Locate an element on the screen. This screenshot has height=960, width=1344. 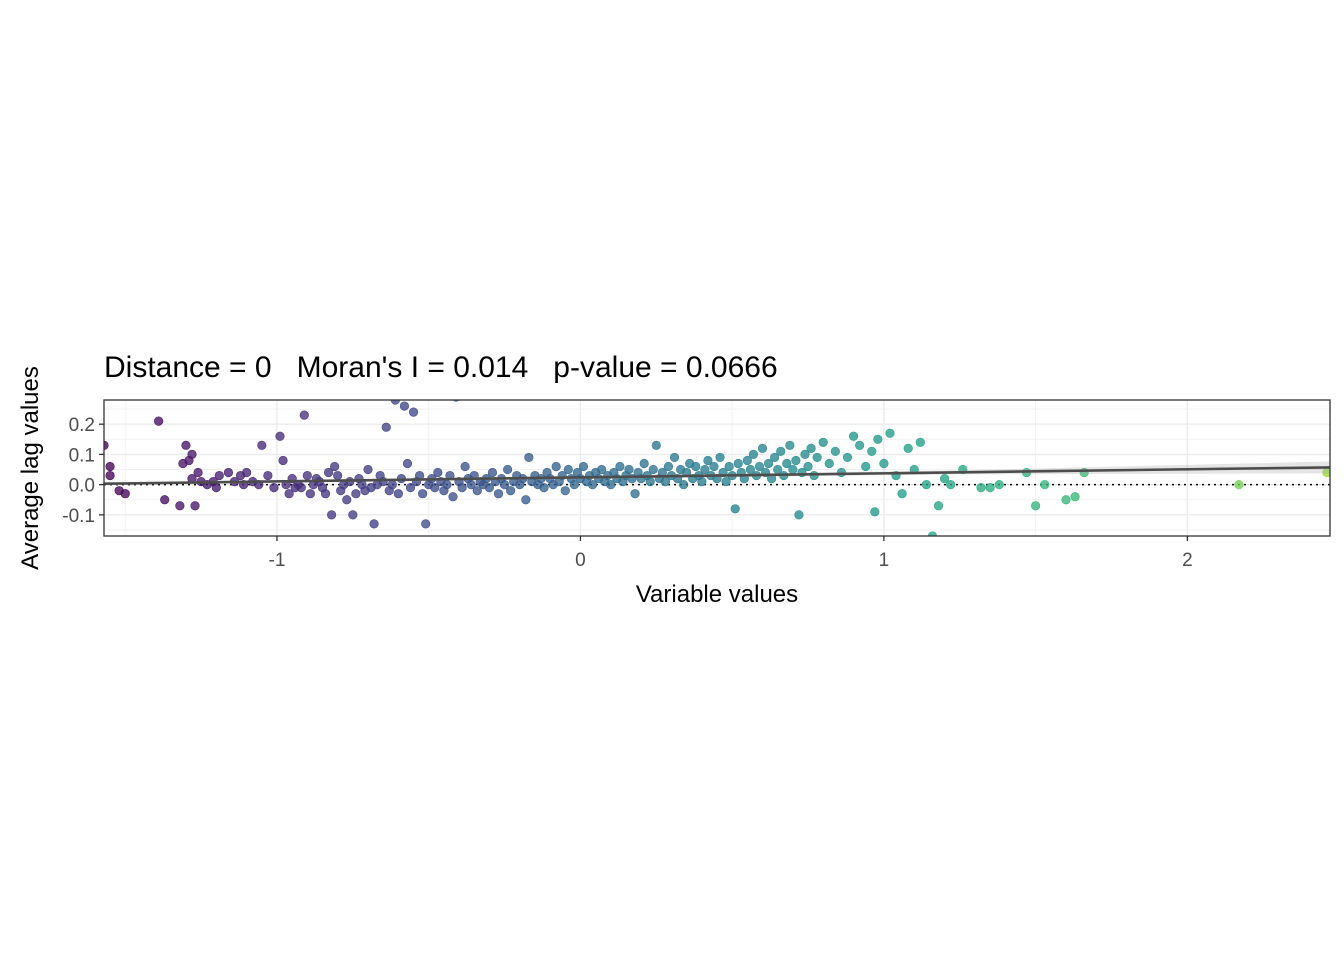
plot-border is located at coordinates (717, 468).